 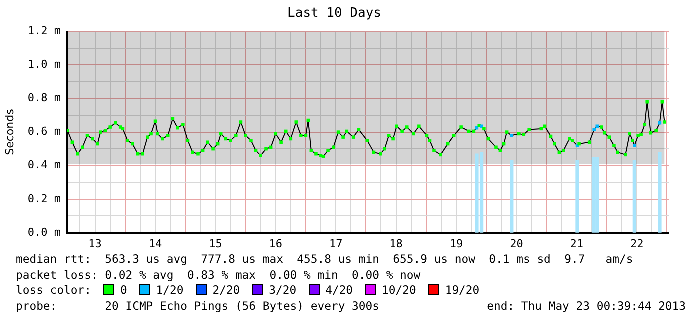 I want to click on x-tick-label: 14, so click(x=155, y=243).